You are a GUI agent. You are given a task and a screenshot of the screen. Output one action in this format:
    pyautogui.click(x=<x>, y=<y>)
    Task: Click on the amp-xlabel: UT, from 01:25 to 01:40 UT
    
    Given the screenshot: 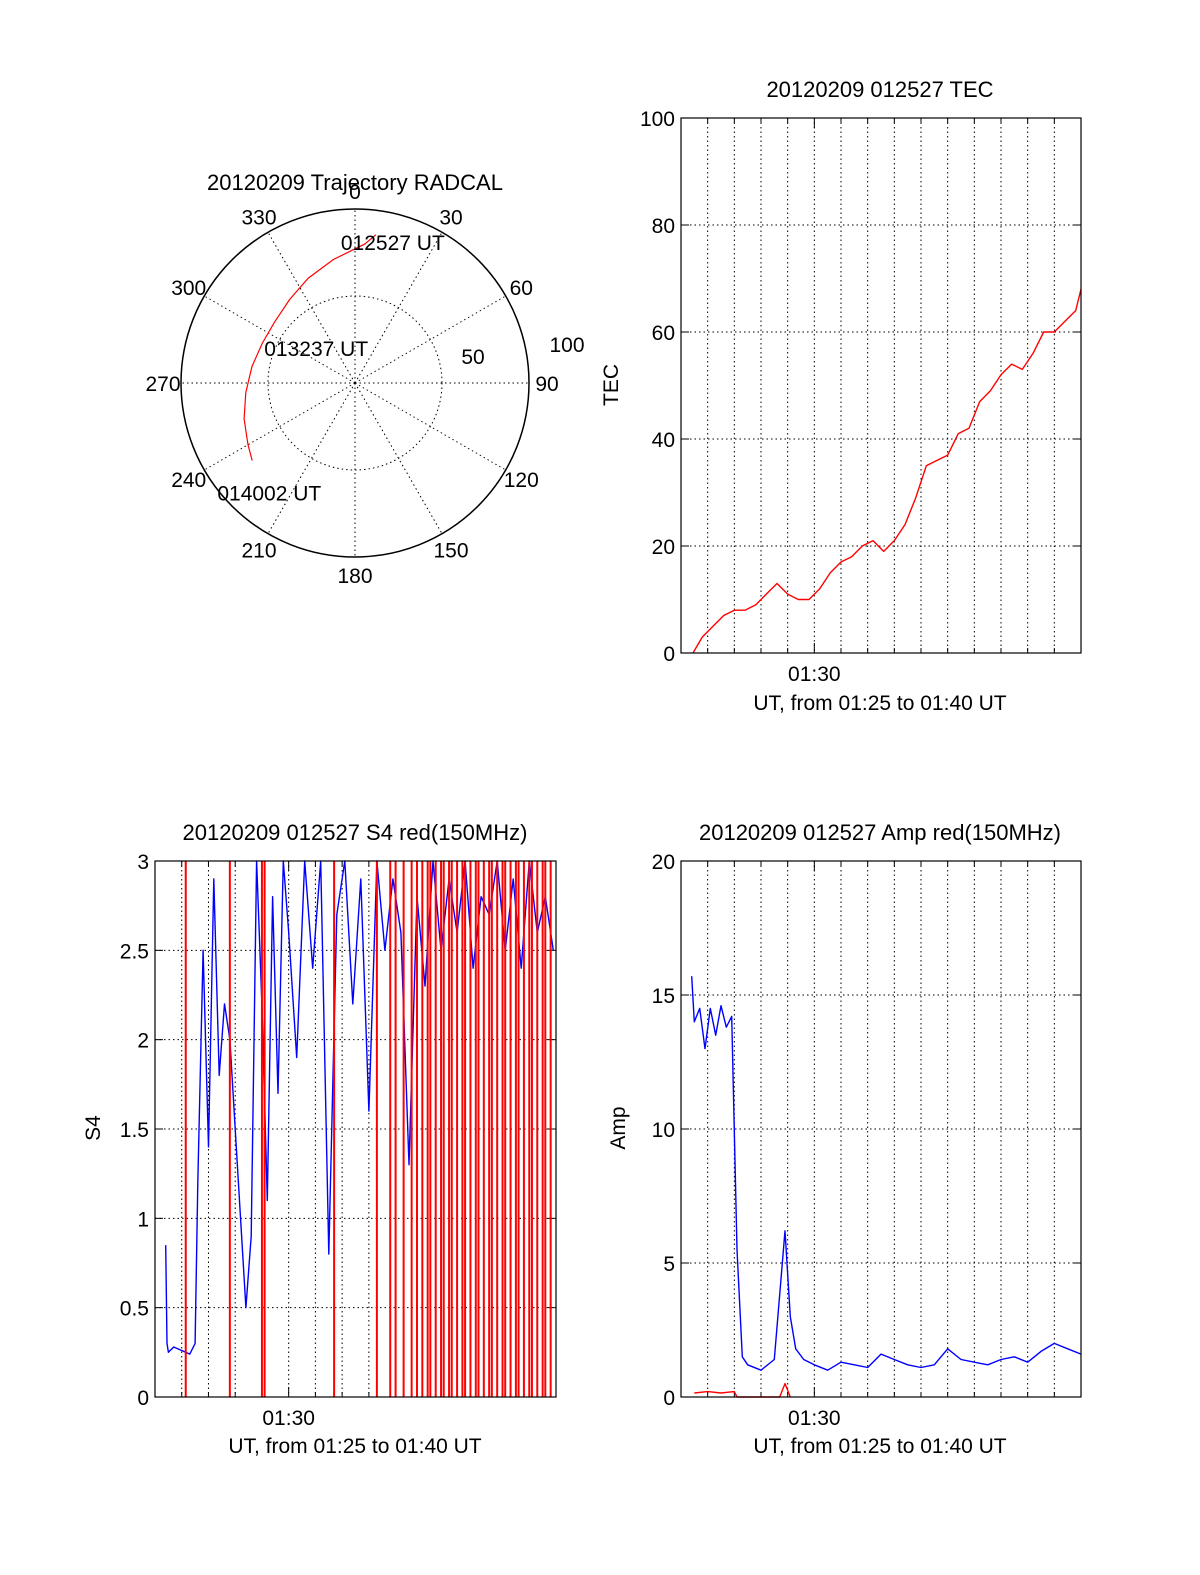 What is the action you would take?
    pyautogui.click(x=879, y=1446)
    